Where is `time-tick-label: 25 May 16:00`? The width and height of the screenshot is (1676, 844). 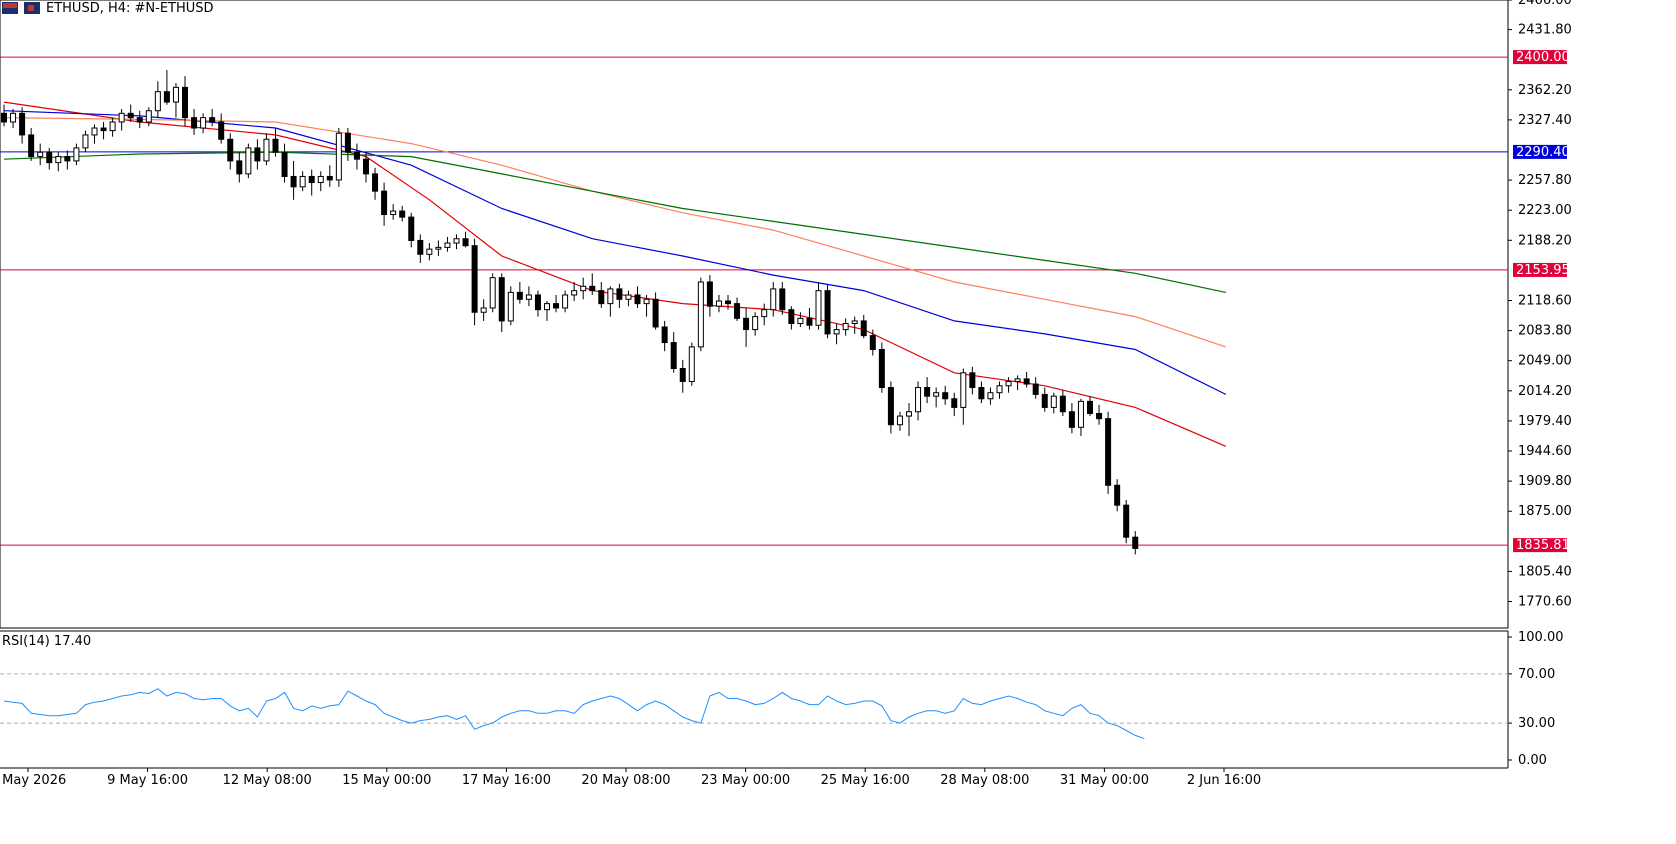 time-tick-label: 25 May 16:00 is located at coordinates (865, 780).